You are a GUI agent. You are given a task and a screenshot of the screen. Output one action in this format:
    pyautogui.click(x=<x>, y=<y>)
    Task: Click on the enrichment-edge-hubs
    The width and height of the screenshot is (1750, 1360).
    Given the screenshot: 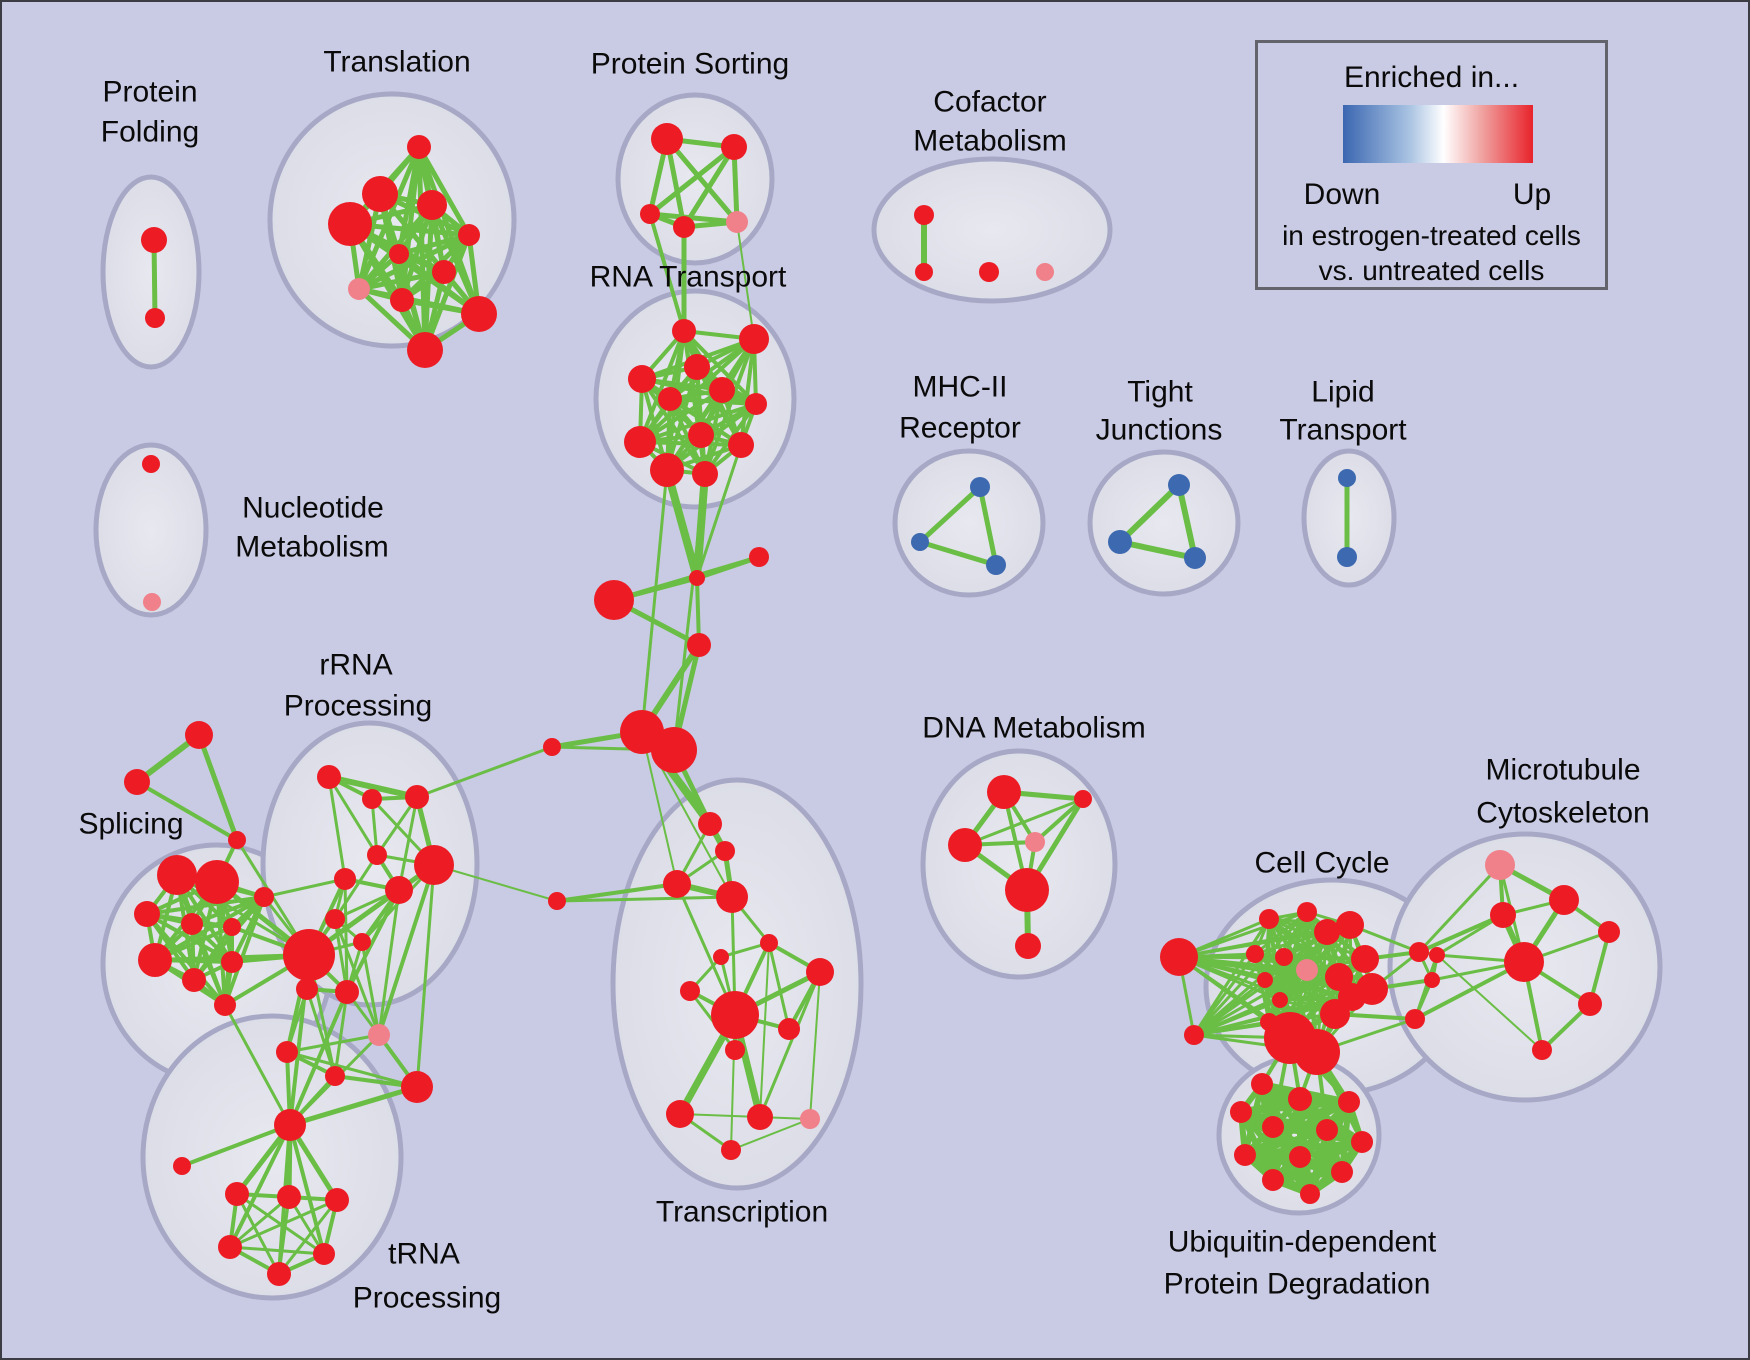 What is the action you would take?
    pyautogui.click(x=728, y=567)
    